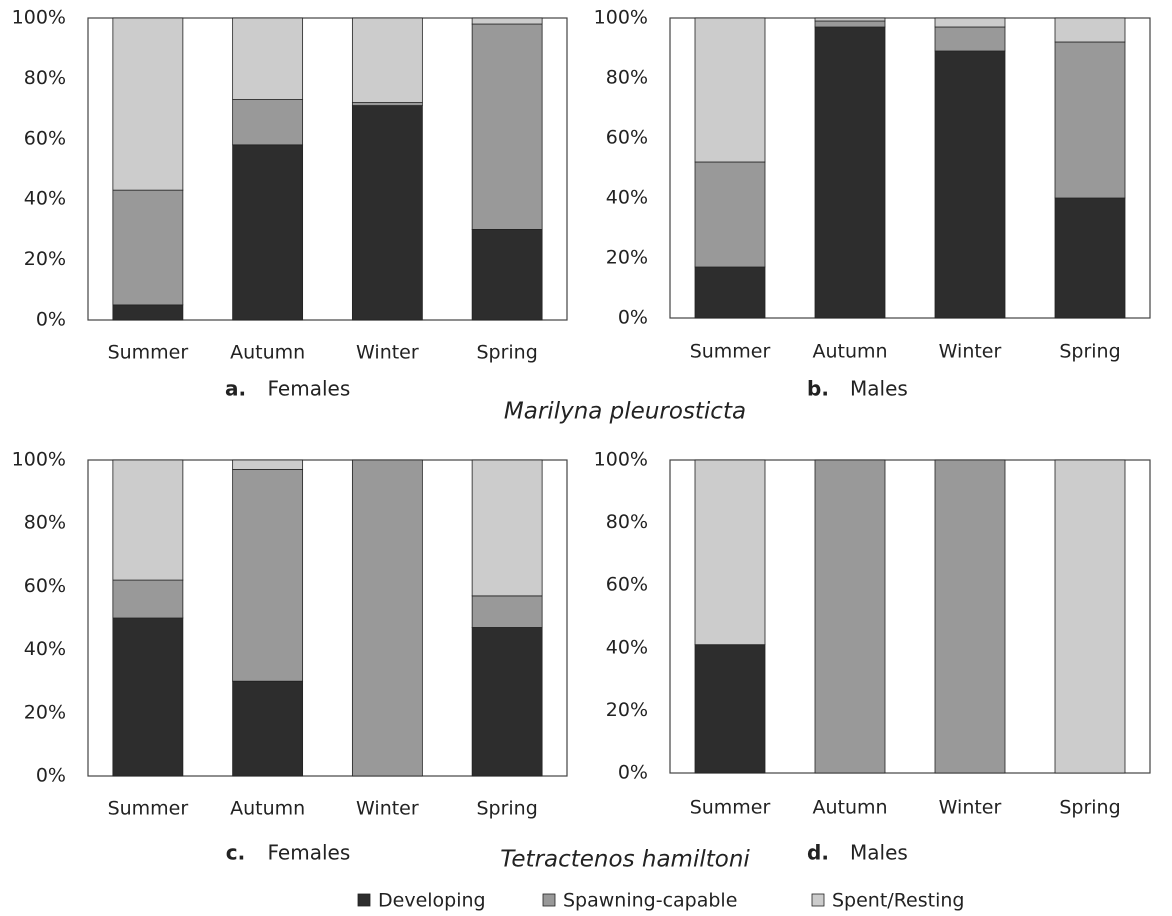  Describe the element at coordinates (625, 860) in the screenshot. I see `species-title: Tetractenos hamiltoni` at that location.